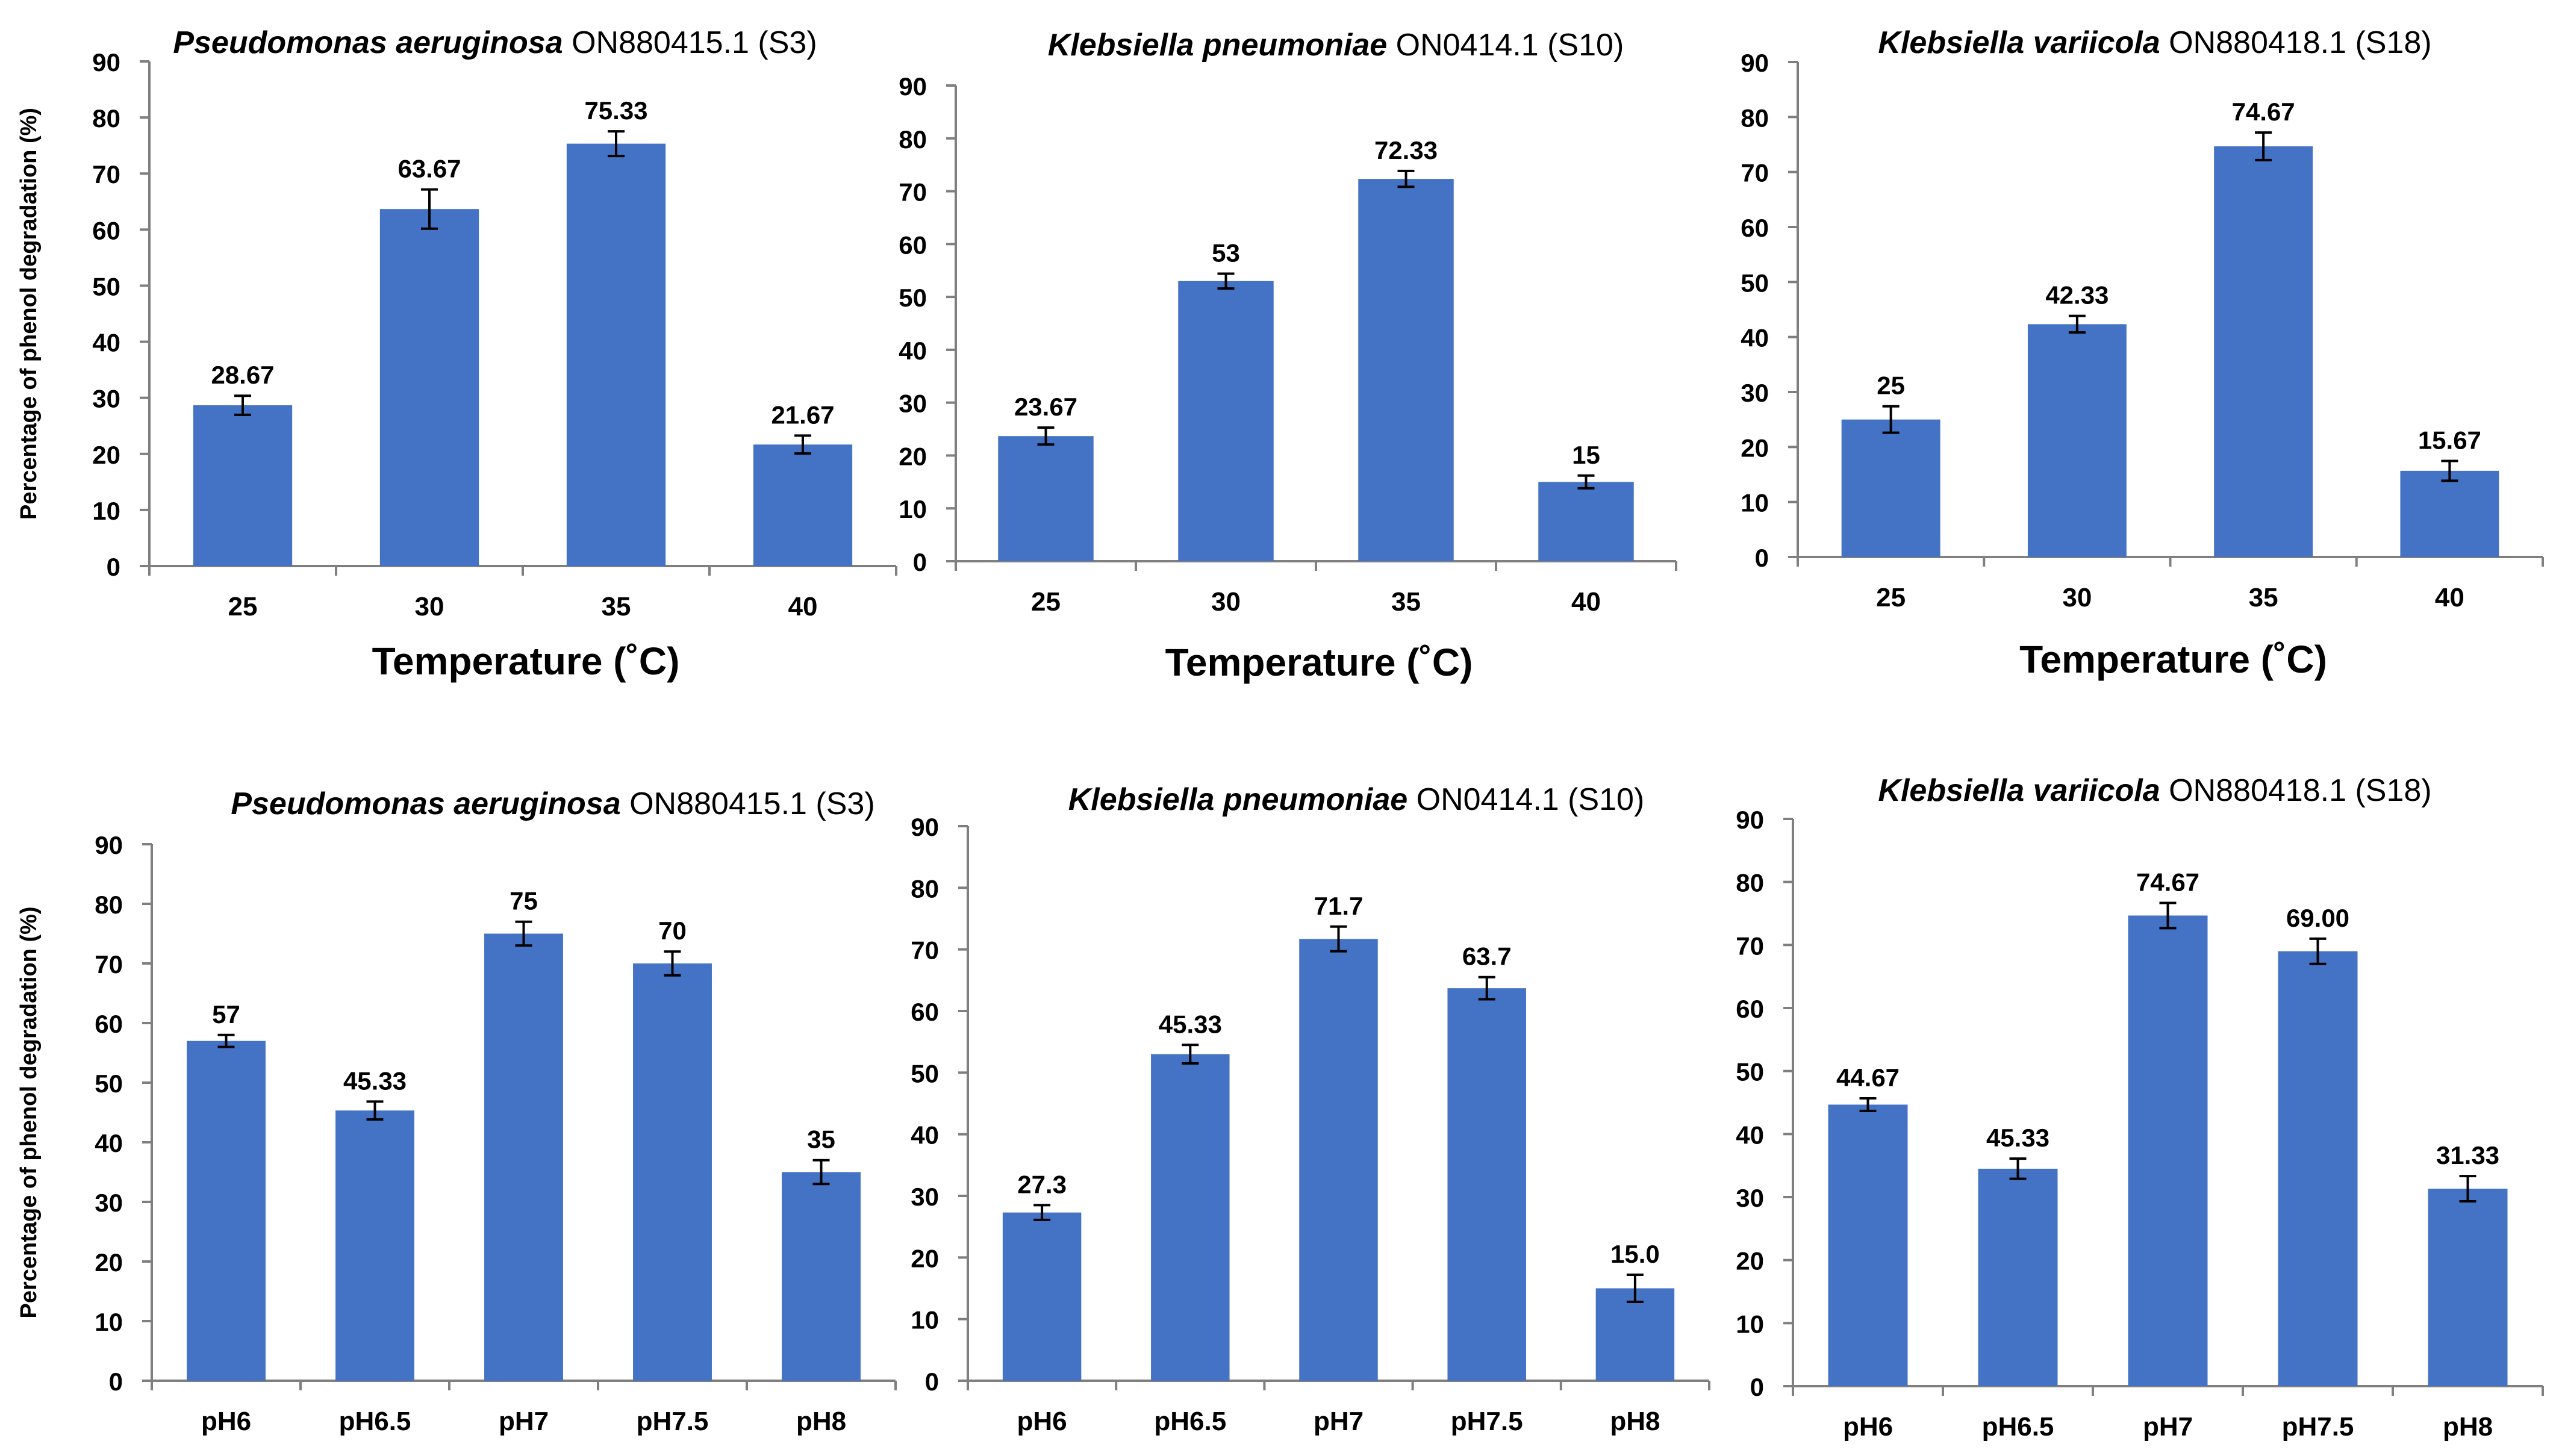  I want to click on data-label: 15.67, so click(2449, 440).